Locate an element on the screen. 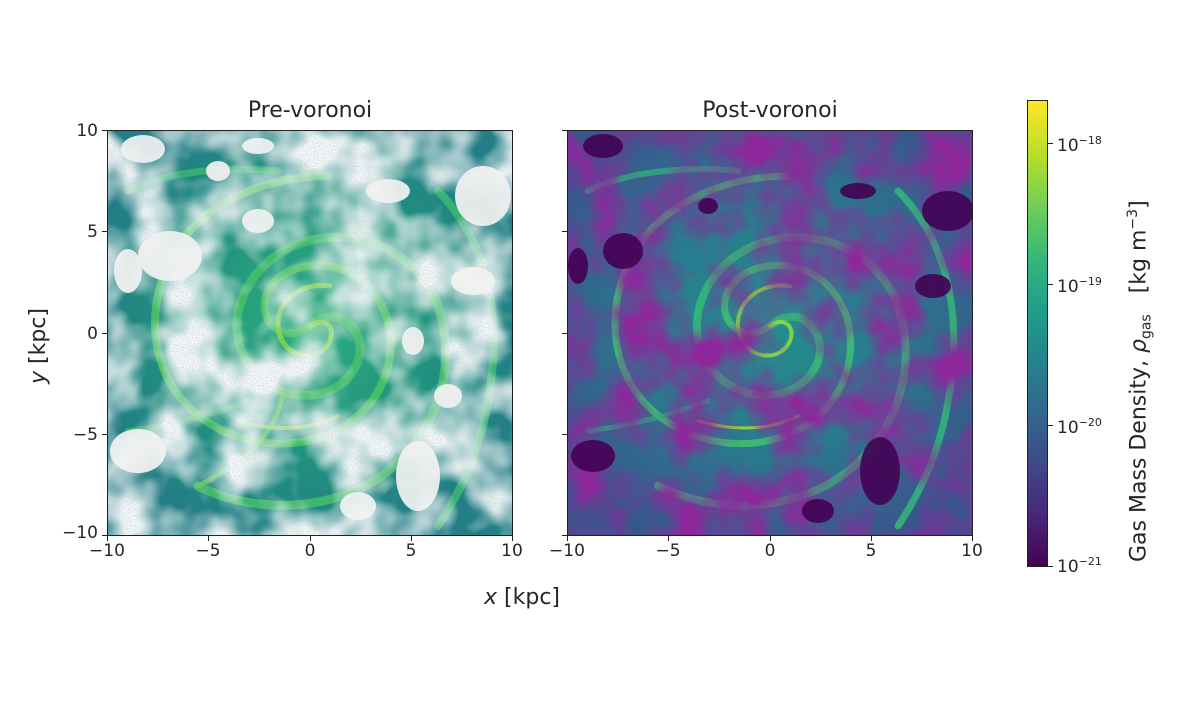  y-tick-label: 0 is located at coordinates (92, 334).